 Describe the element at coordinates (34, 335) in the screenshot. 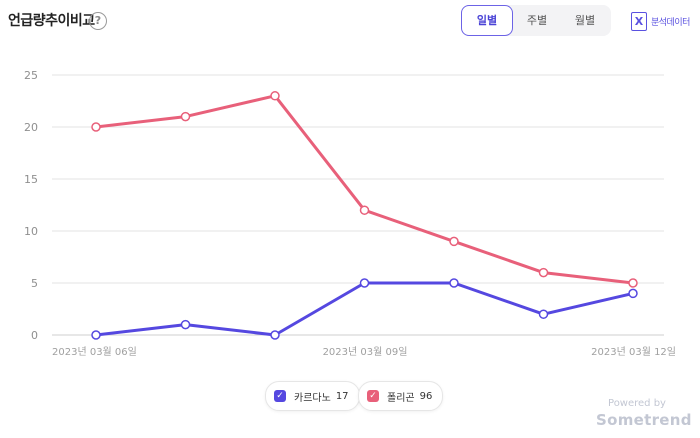

I see `y-tick-label: 0` at that location.